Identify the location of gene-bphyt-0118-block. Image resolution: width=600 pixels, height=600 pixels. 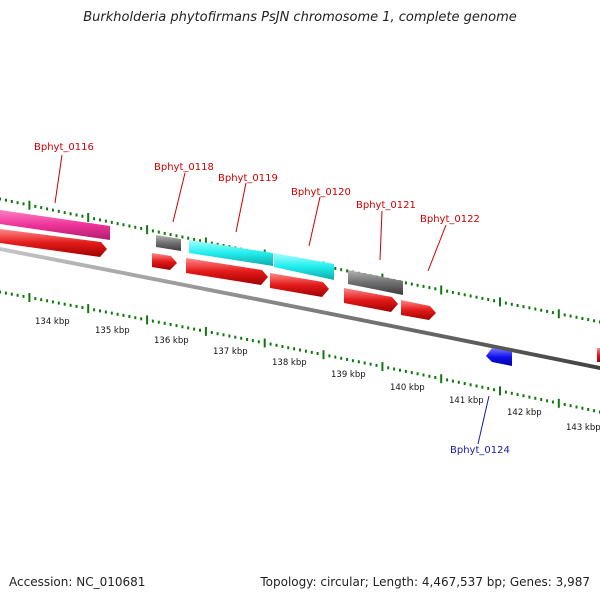
(168, 243).